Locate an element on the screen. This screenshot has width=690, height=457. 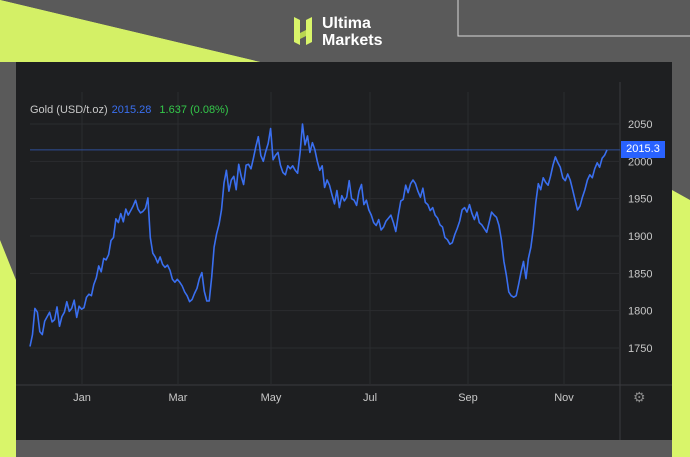
x-tick-label: May is located at coordinates (271, 398).